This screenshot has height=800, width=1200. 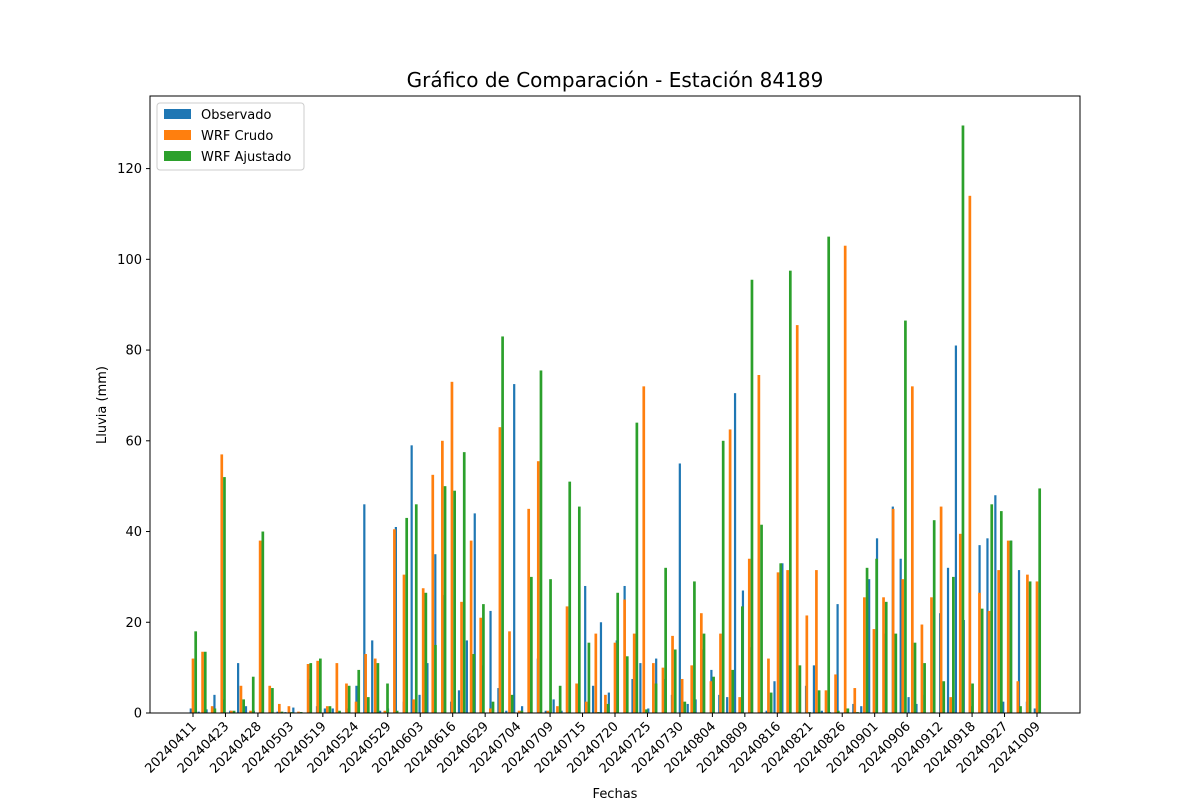 What do you see at coordinates (237, 136) in the screenshot?
I see `legend-label-1: WRF Crudo` at bounding box center [237, 136].